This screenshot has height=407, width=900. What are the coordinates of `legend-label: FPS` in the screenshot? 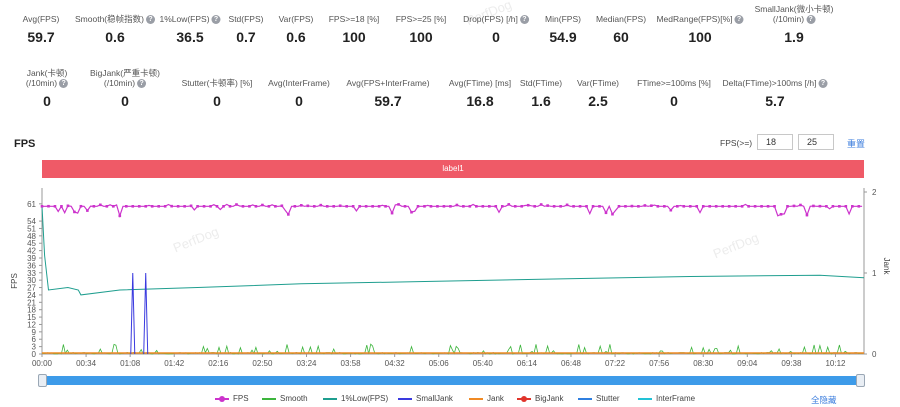 It's located at (241, 398).